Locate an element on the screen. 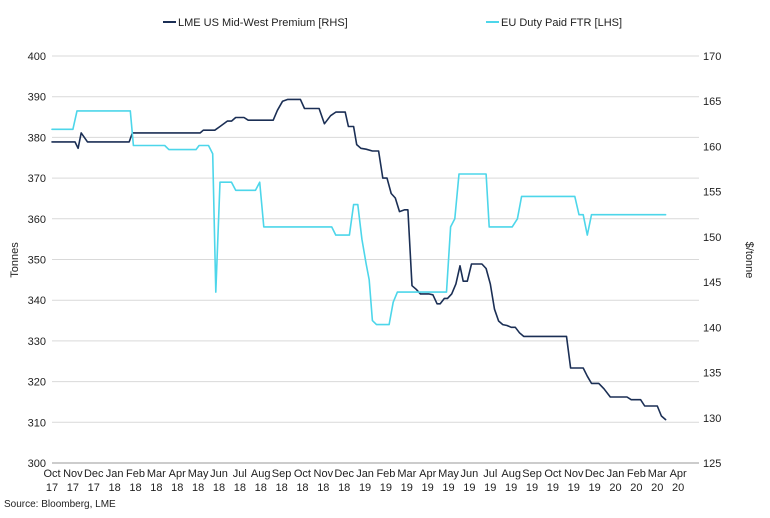  left-tick-label: 310 is located at coordinates (37, 423).